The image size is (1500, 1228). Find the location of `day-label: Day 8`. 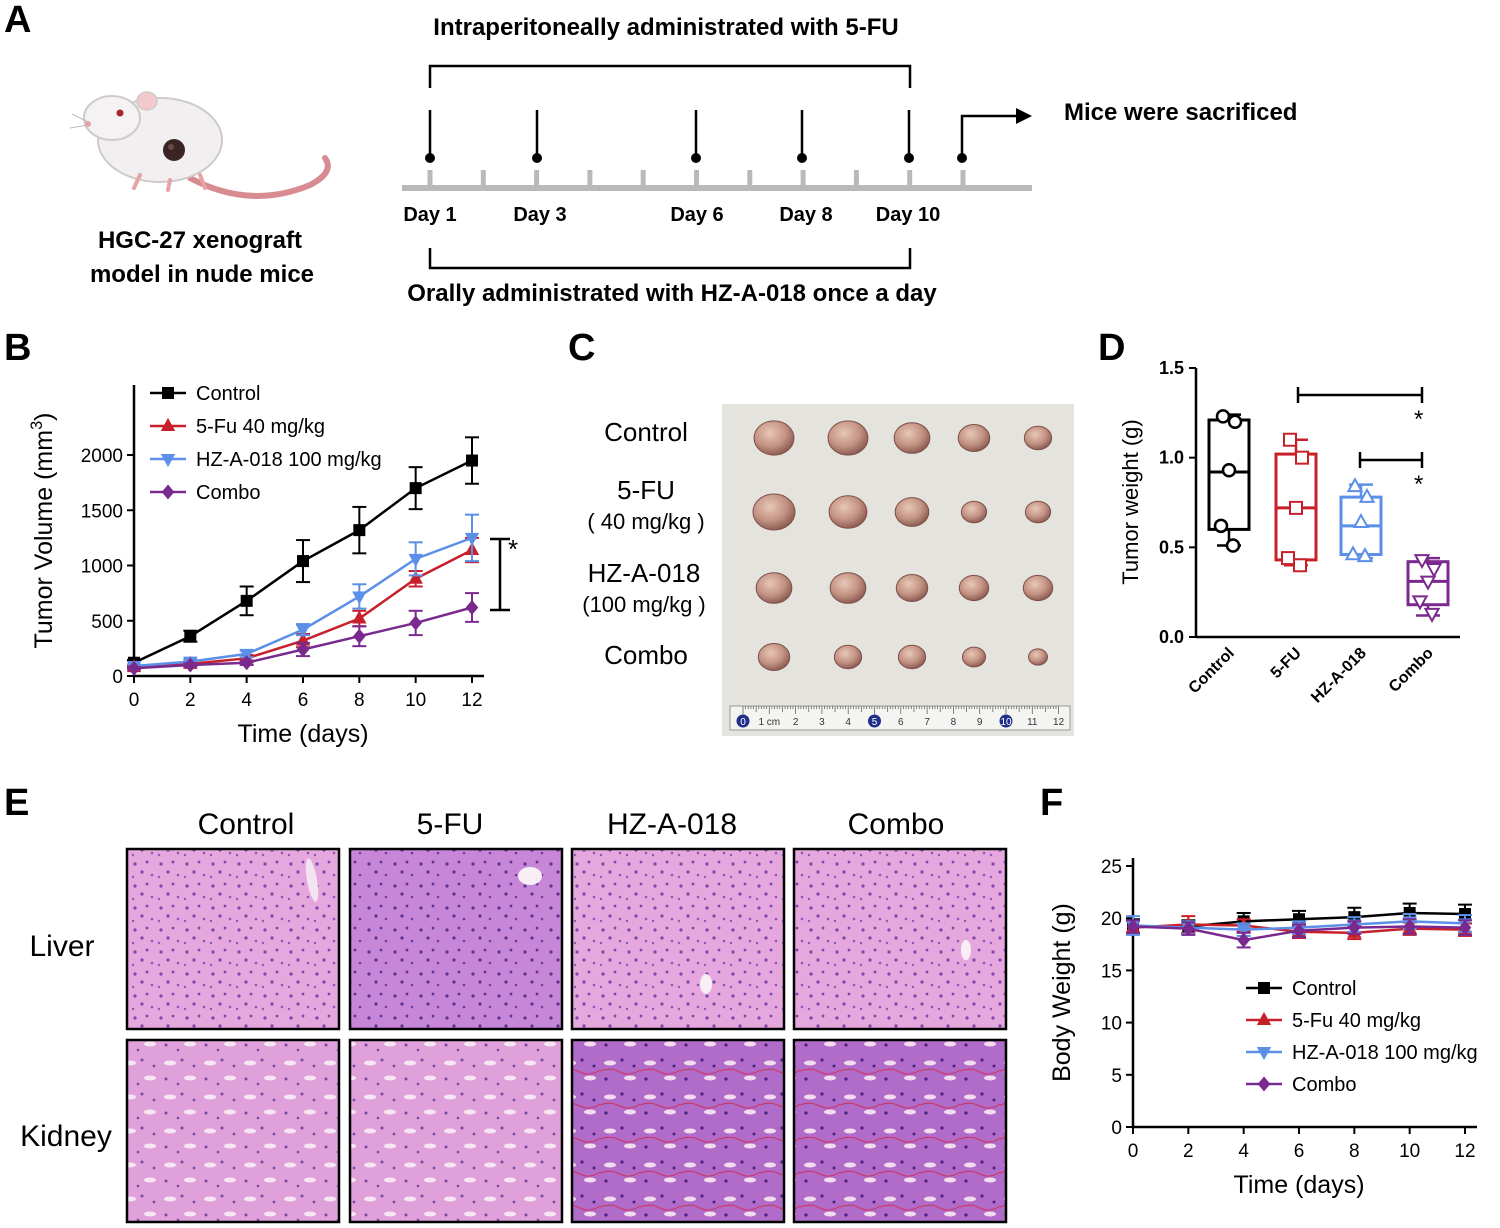

day-label: Day 8 is located at coordinates (805, 215).